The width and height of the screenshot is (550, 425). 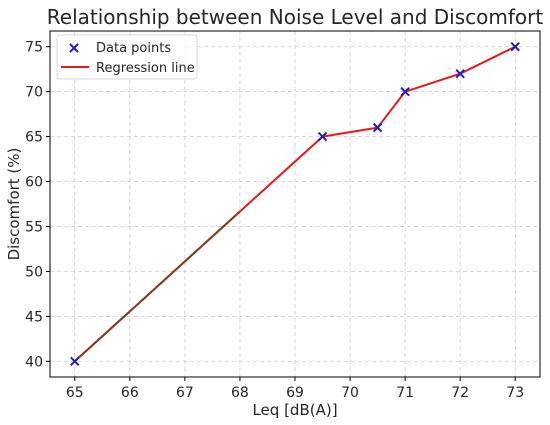 I want to click on legend-label-data-points: Data points, so click(x=133, y=48).